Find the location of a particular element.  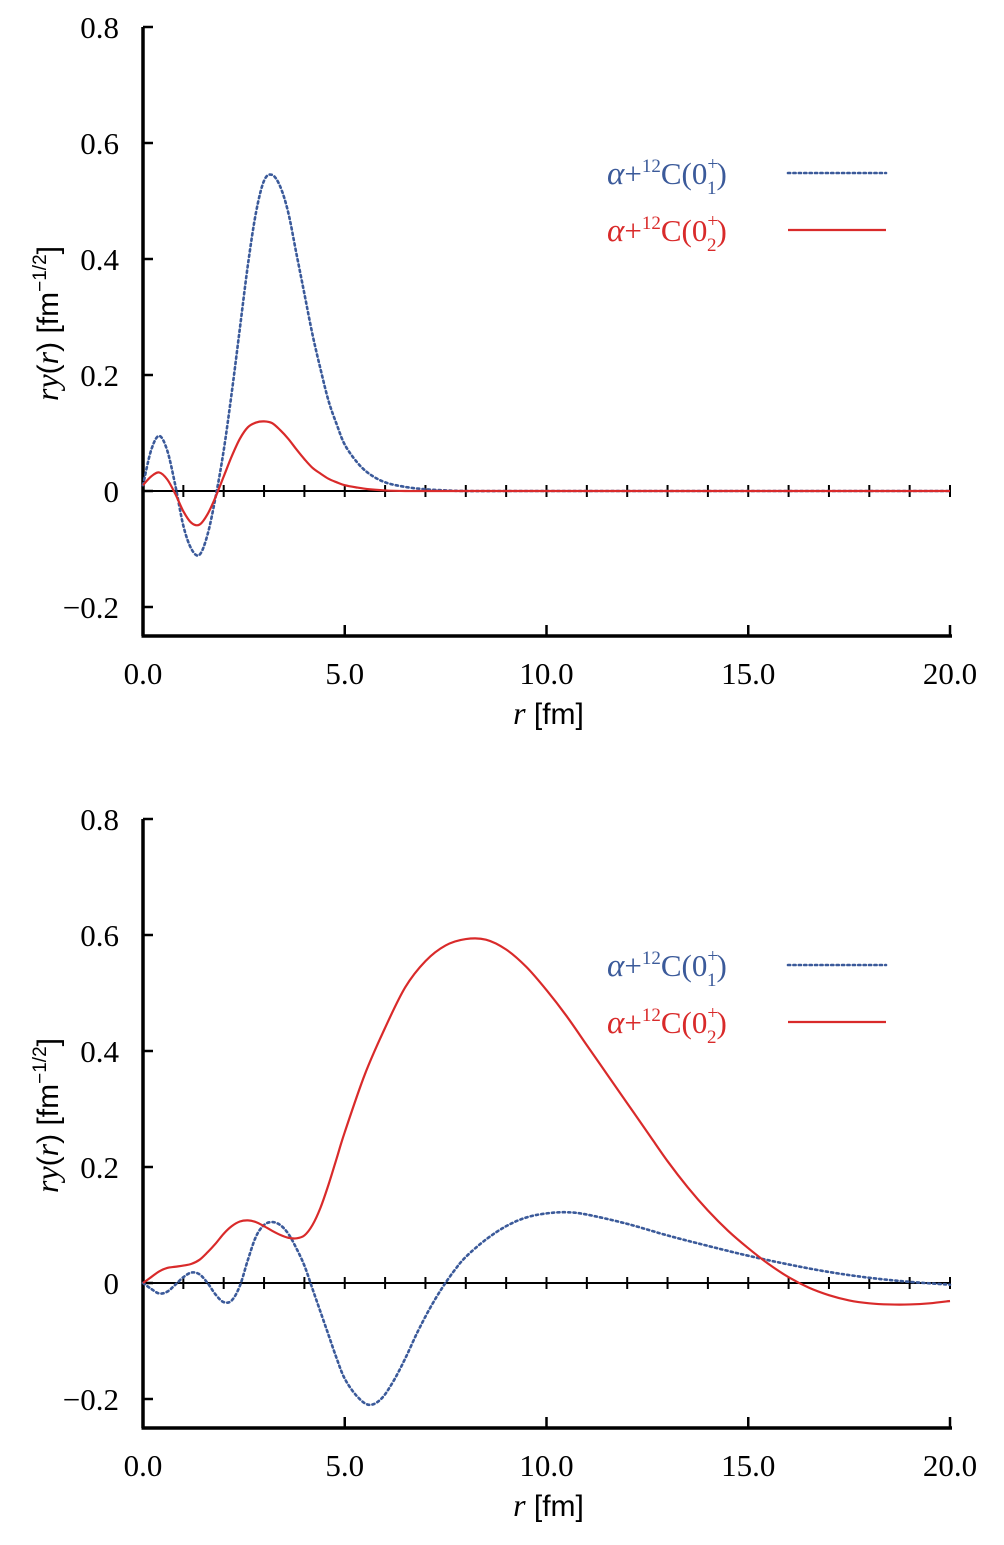

series-line-red-solid is located at coordinates (546, 473).